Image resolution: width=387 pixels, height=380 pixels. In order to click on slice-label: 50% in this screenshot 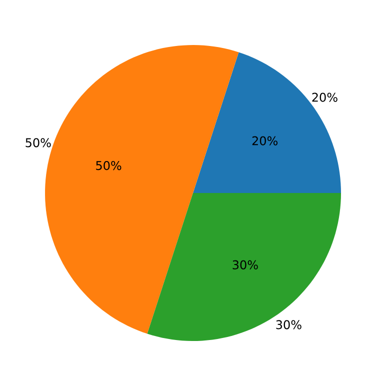, I will do `click(38, 143)`.